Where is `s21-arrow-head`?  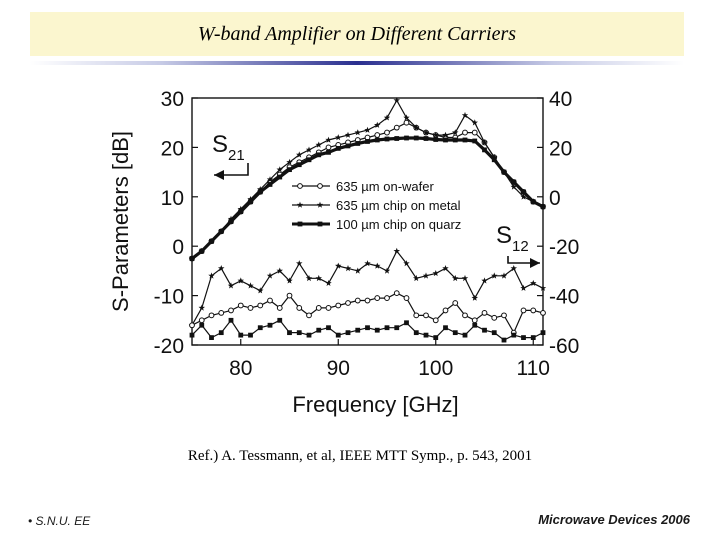
s21-arrow-head is located at coordinates (219, 175).